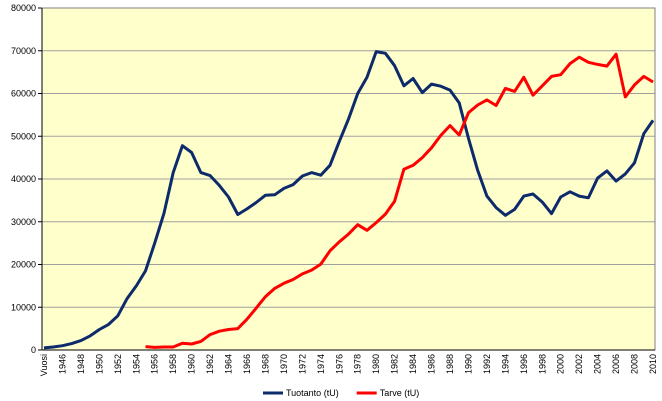  Describe the element at coordinates (432, 364) in the screenshot. I see `x-tick-label: 1986` at that location.